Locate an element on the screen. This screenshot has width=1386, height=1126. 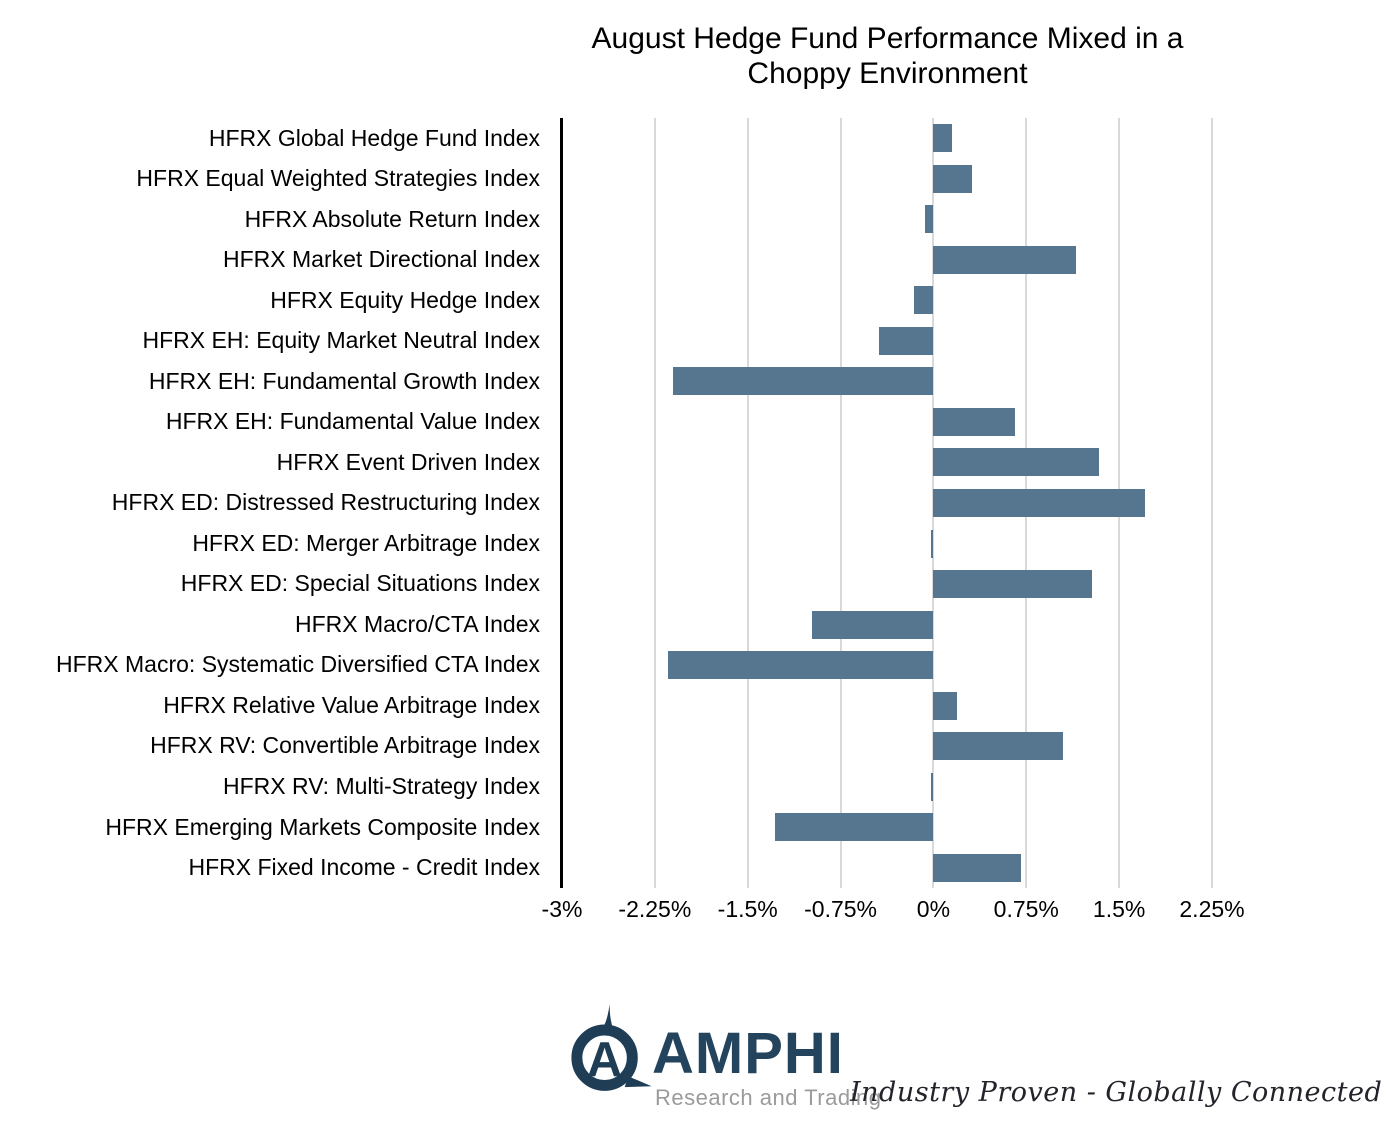
y-category-label: HFRX ED: Merger Arbitrage Index is located at coordinates (366, 542).